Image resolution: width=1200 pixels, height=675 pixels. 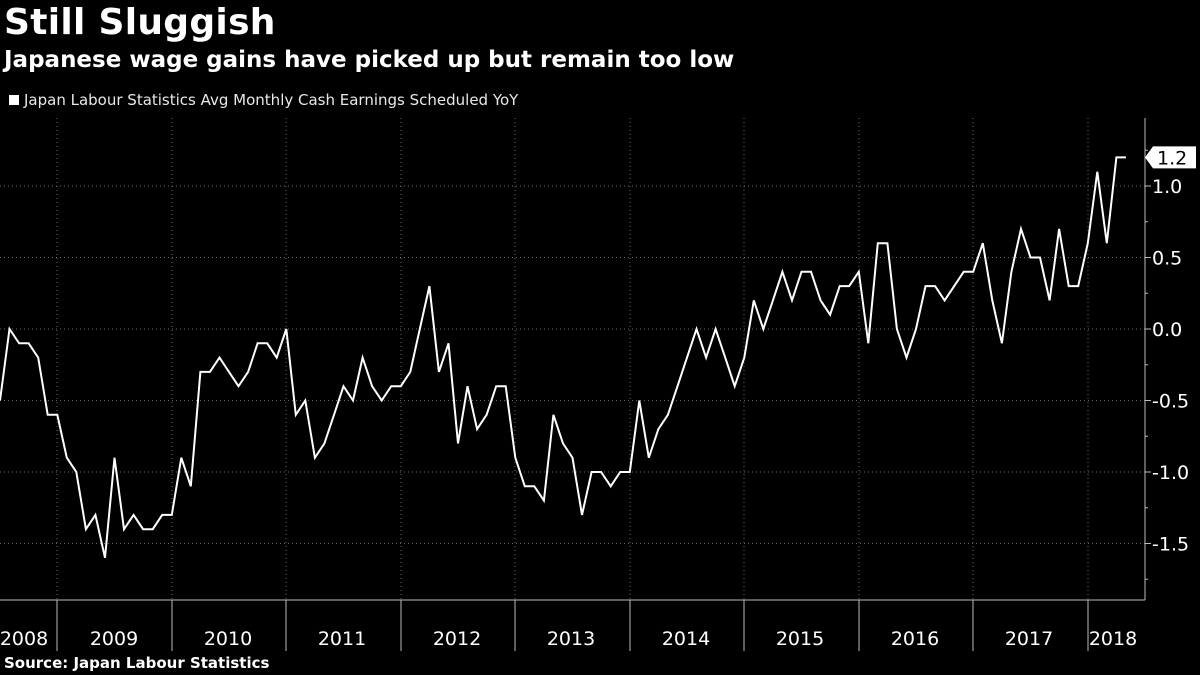 What do you see at coordinates (1170, 545) in the screenshot?
I see `y-tick-label: -1.5` at bounding box center [1170, 545].